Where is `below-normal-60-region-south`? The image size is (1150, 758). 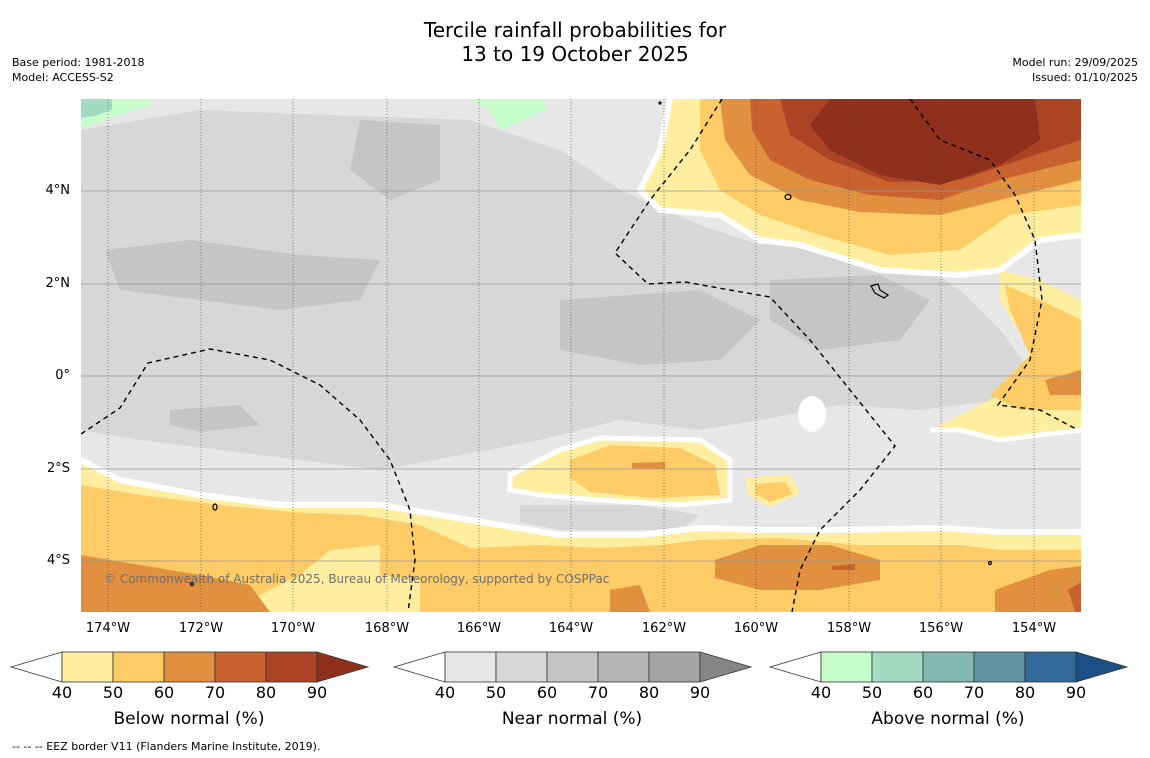 below-normal-60-region-south is located at coordinates (175, 583).